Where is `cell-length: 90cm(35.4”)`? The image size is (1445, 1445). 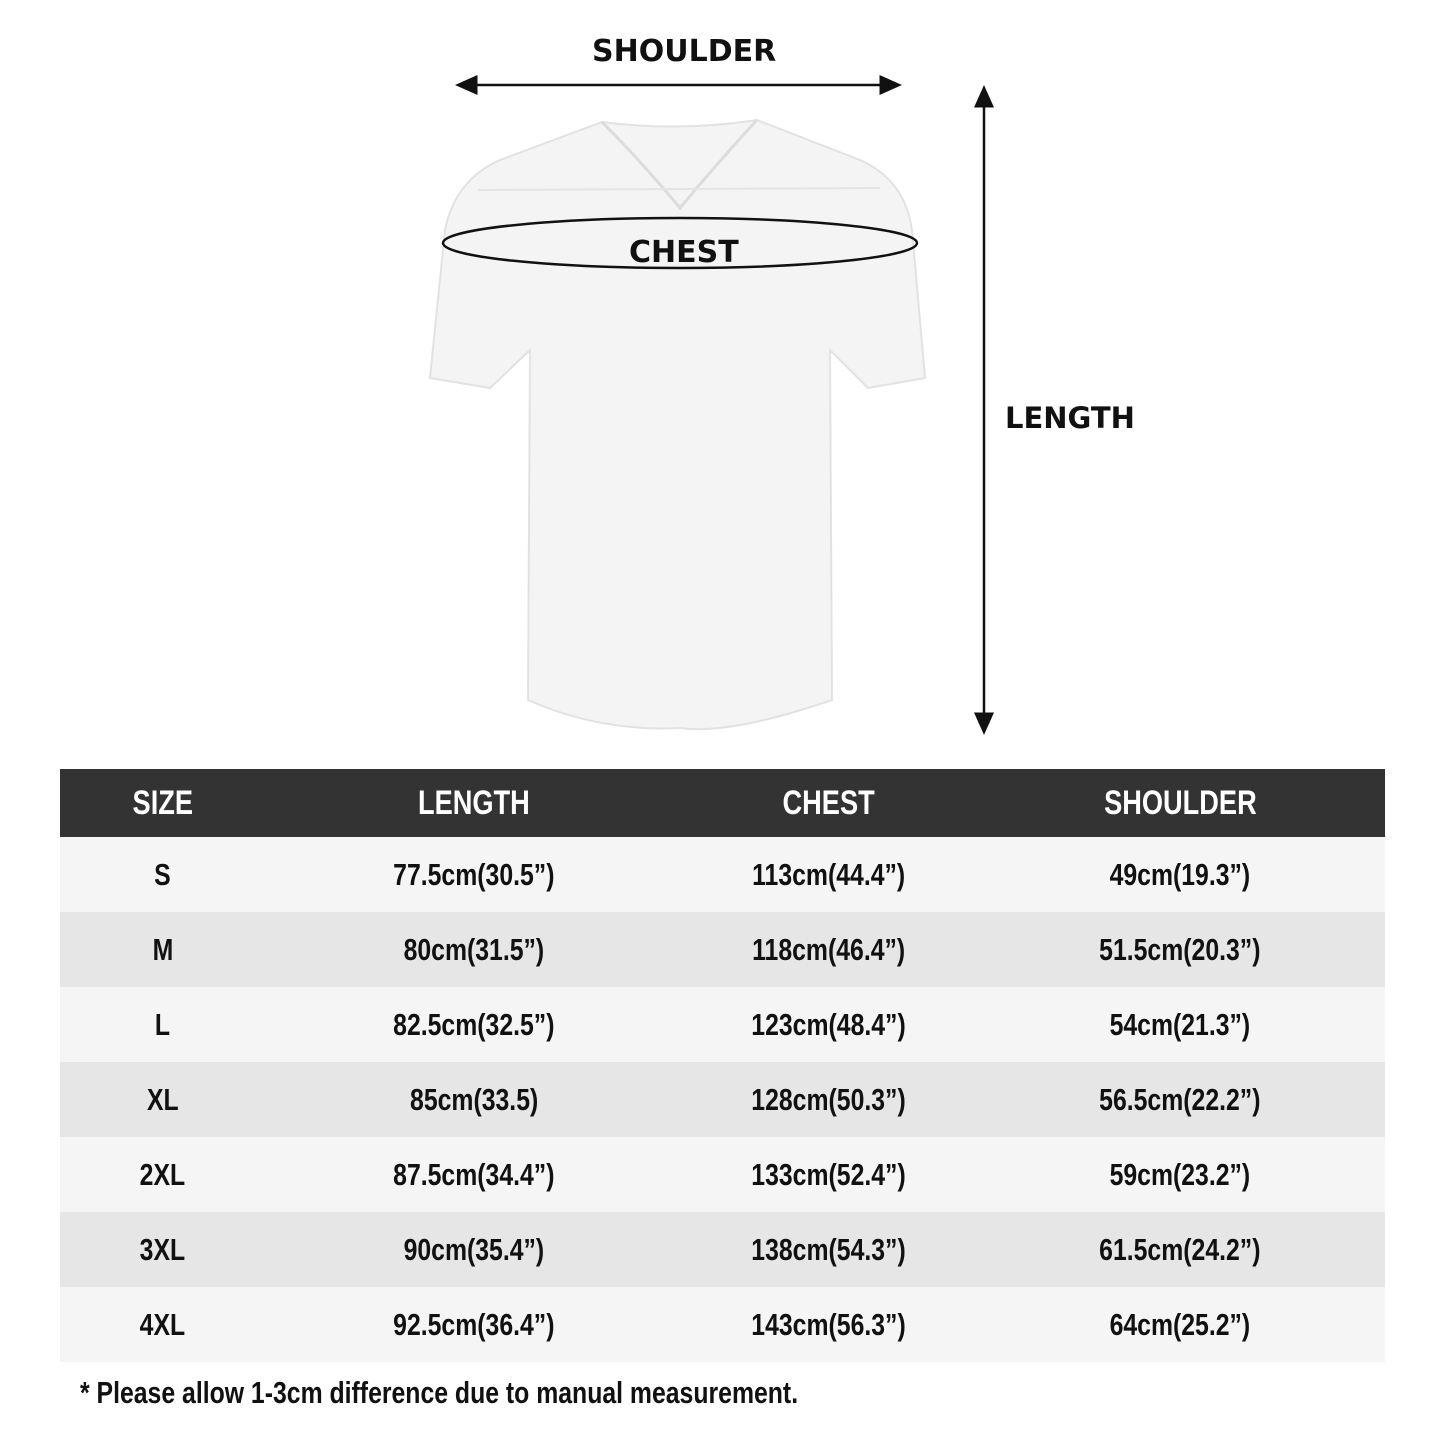 cell-length: 90cm(35.4”) is located at coordinates (474, 1249).